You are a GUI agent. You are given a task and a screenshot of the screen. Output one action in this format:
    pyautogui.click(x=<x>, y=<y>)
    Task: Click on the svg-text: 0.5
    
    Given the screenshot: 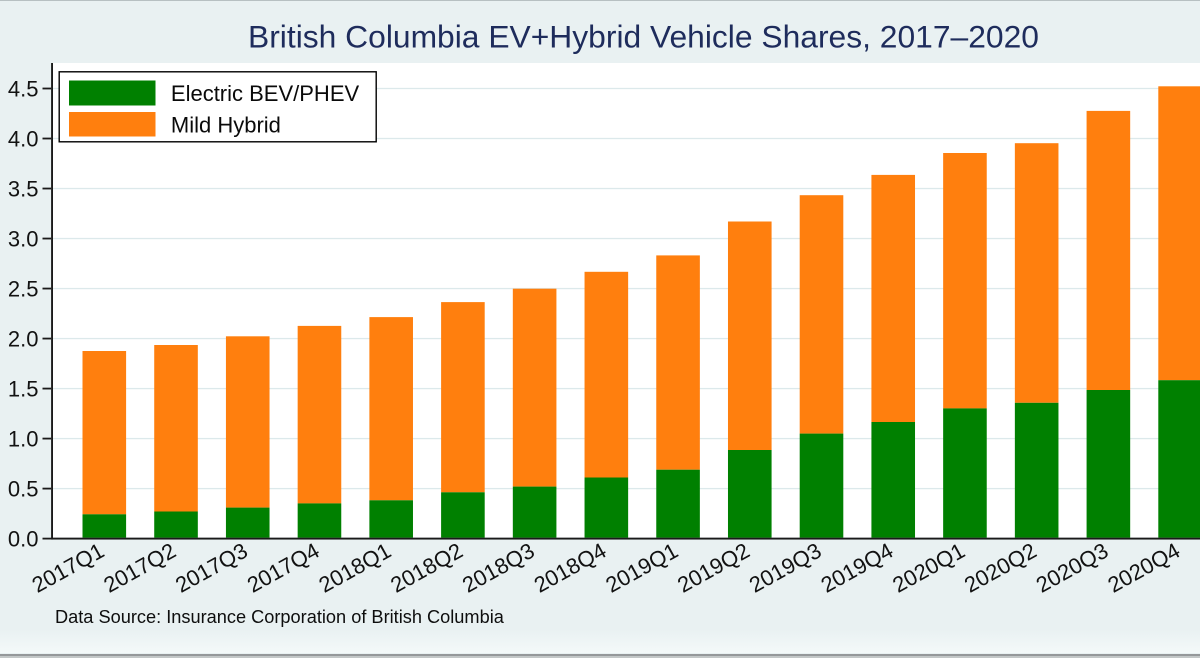 What is the action you would take?
    pyautogui.click(x=23, y=488)
    